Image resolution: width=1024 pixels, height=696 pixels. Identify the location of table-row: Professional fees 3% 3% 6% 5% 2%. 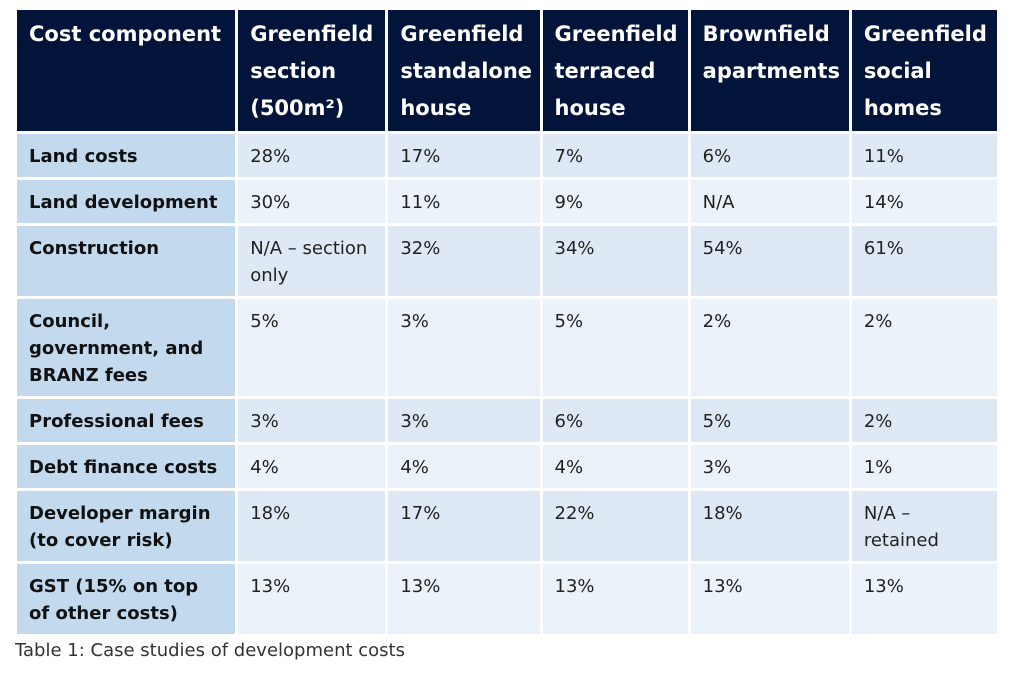
(507, 420).